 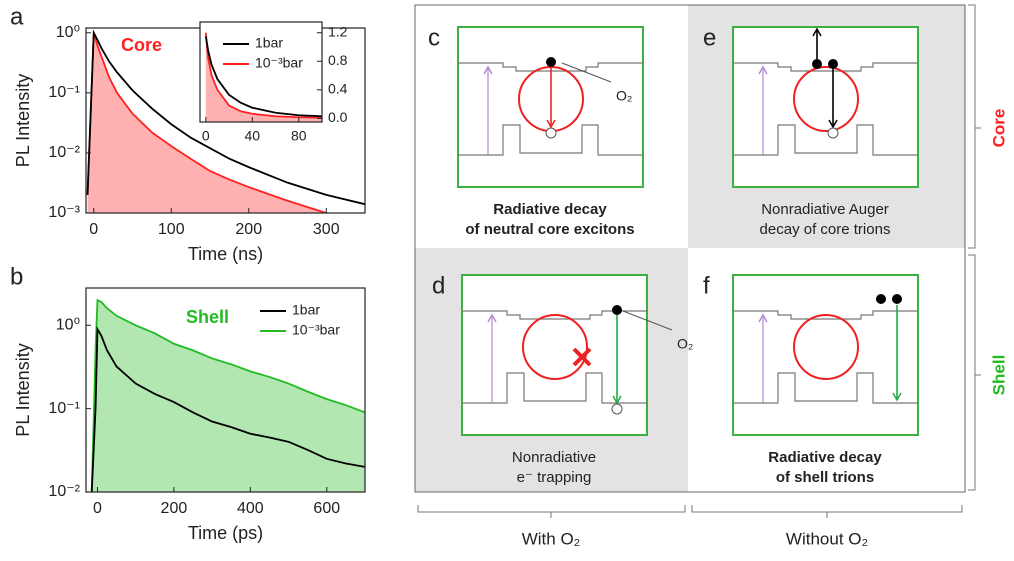 What do you see at coordinates (171, 229) in the screenshot?
I see `x-tick-label: 100` at bounding box center [171, 229].